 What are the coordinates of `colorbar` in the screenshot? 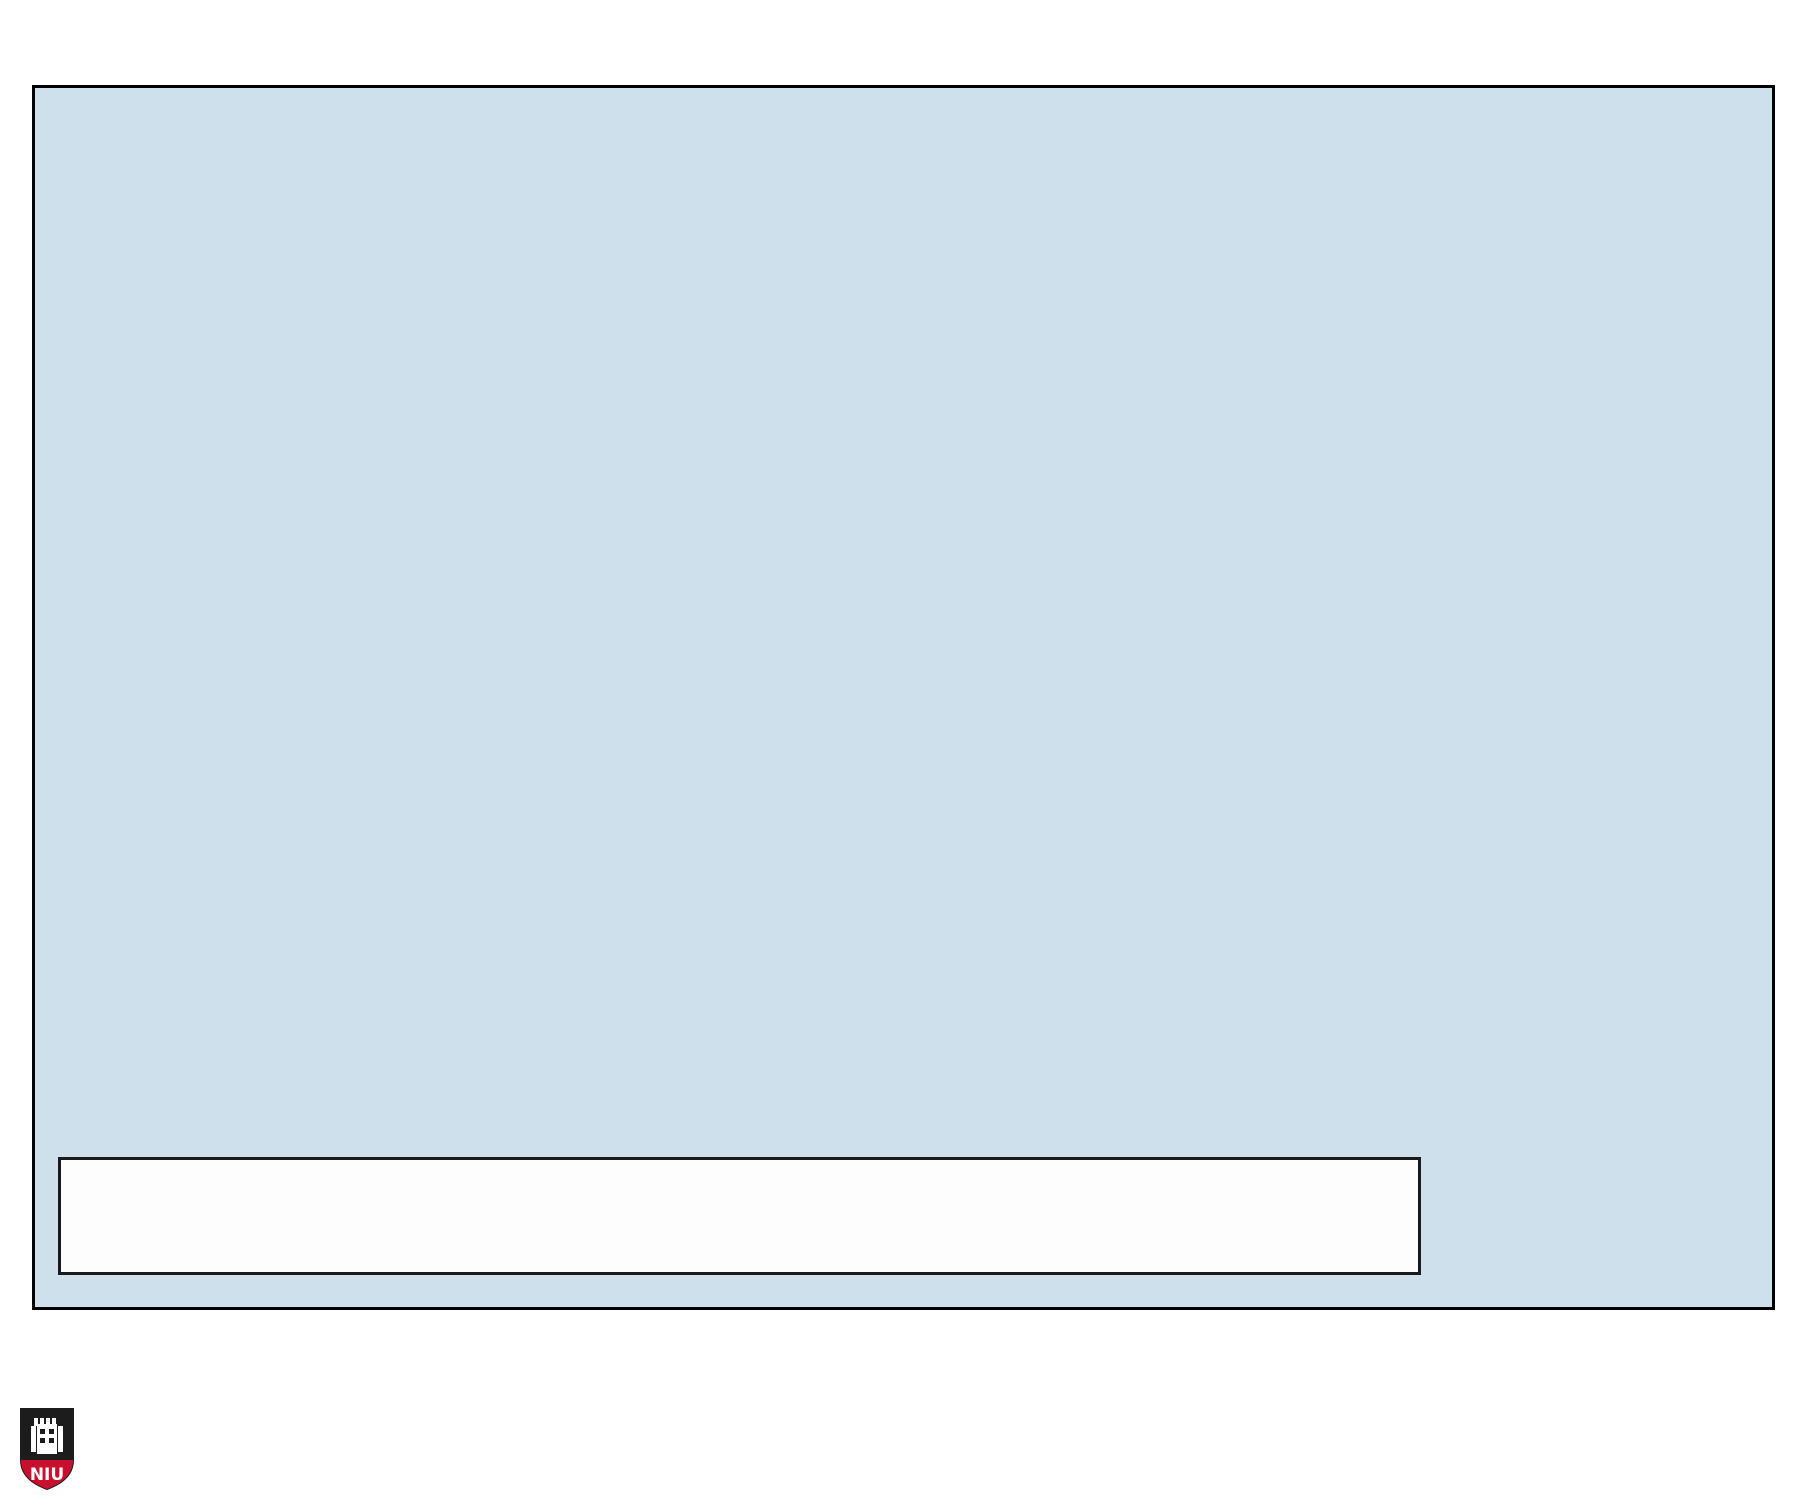 It's located at (903, 1333).